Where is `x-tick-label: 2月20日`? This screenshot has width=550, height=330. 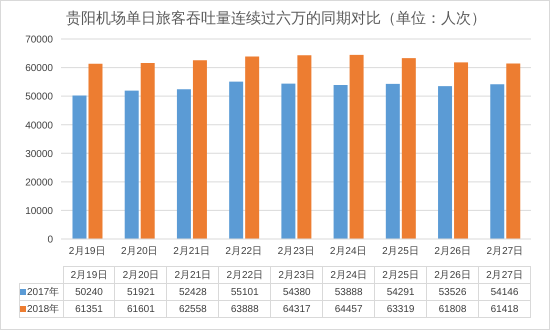 x-tick-label: 2月20日 is located at coordinates (139, 252).